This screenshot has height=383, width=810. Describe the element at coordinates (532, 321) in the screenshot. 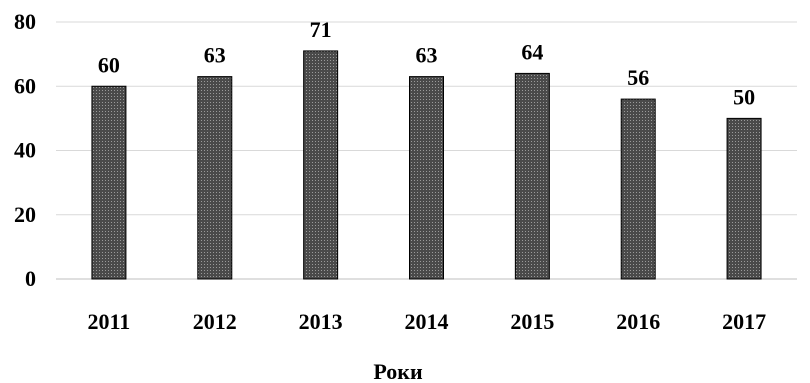

I see `x-tick-label: 2015` at that location.